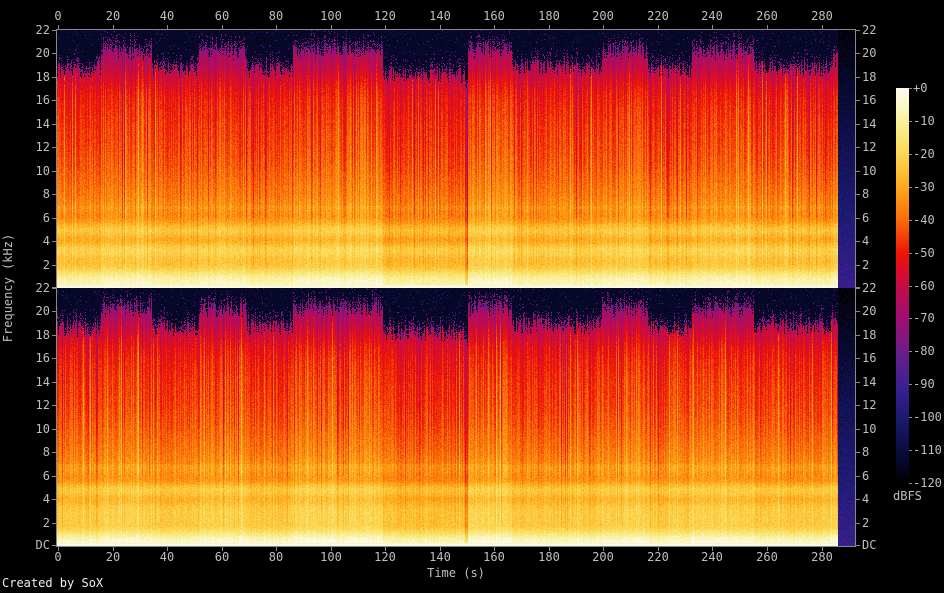  Describe the element at coordinates (494, 16) in the screenshot. I see `time-tick-label-top: 160` at that location.